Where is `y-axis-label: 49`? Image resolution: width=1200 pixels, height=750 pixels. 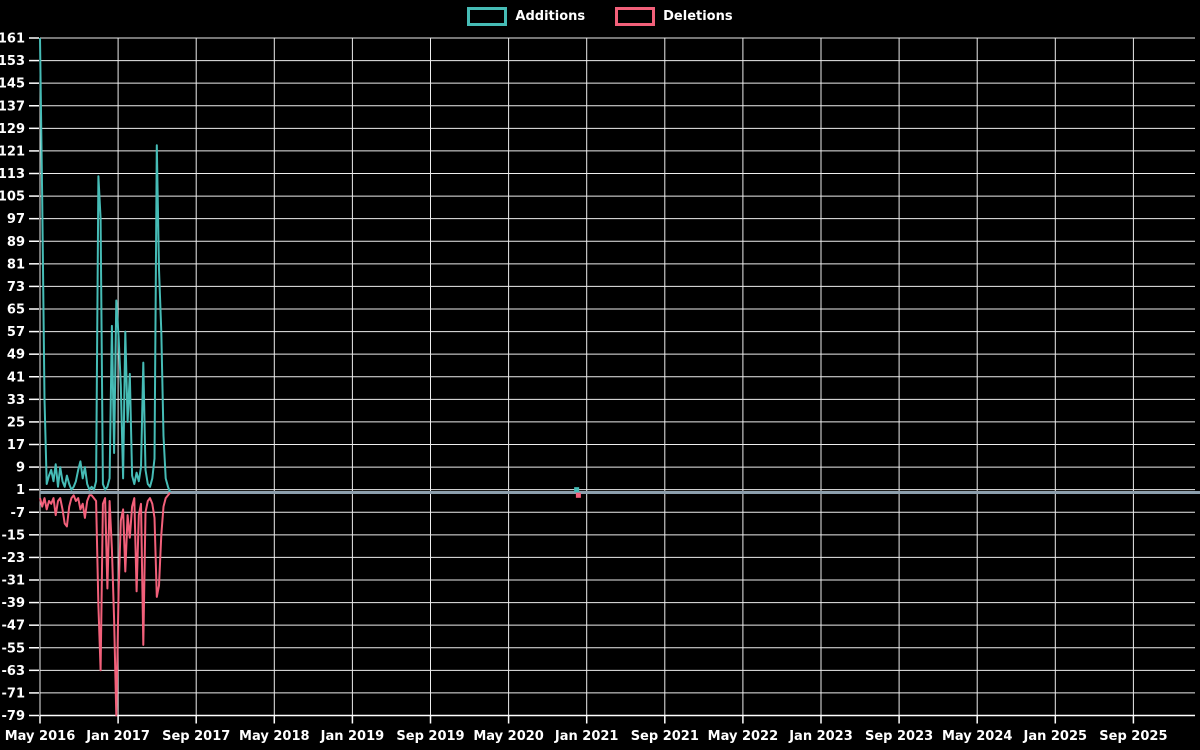
y-axis-label: 49 is located at coordinates (16, 355).